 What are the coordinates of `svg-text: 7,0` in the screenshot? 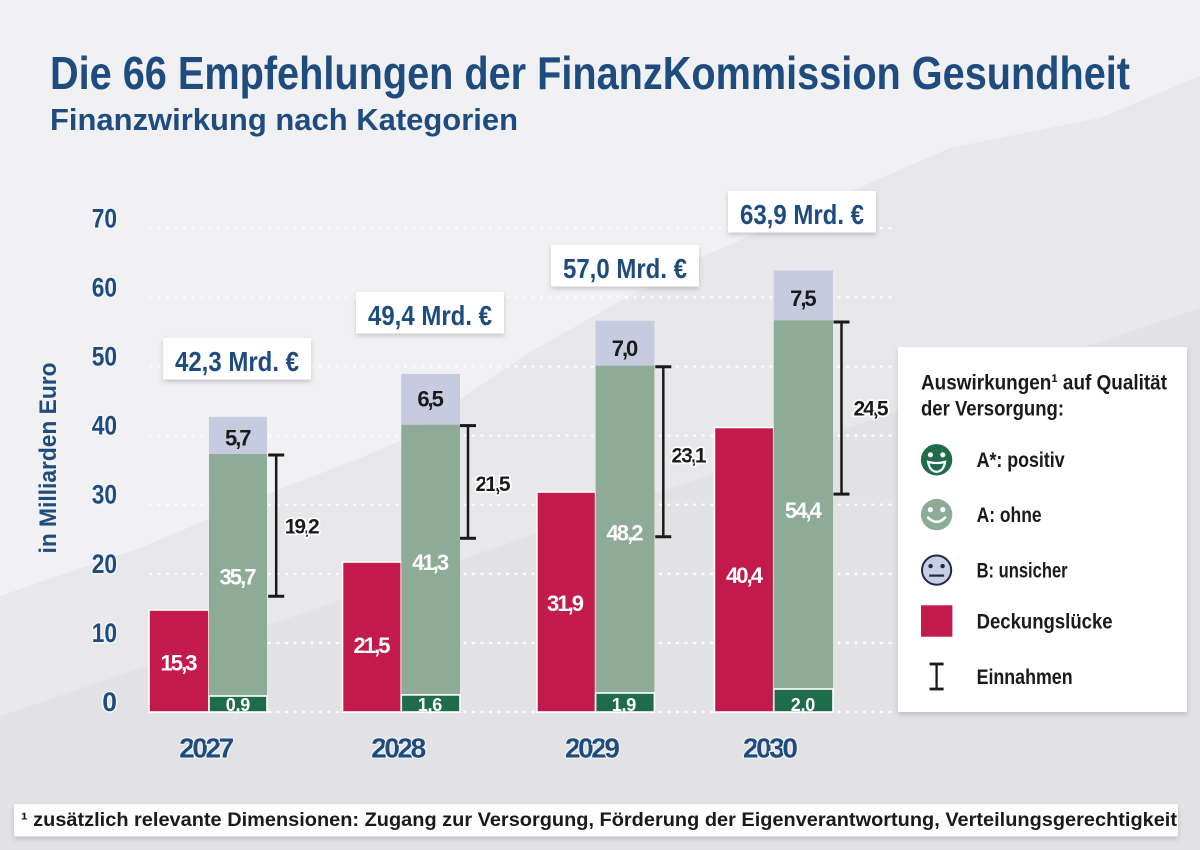 It's located at (625, 348).